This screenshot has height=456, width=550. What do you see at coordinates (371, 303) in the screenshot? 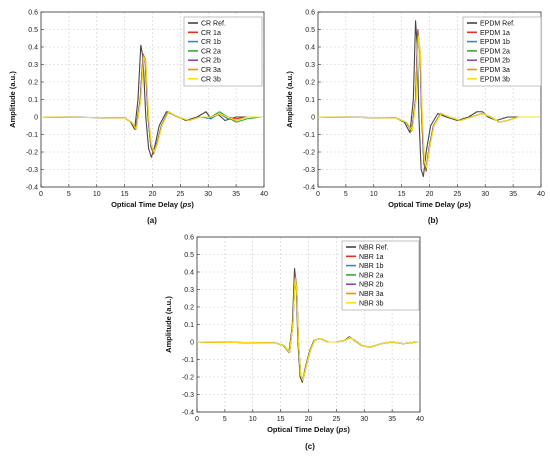
I see `legend-entry: NBR 3b` at bounding box center [371, 303].